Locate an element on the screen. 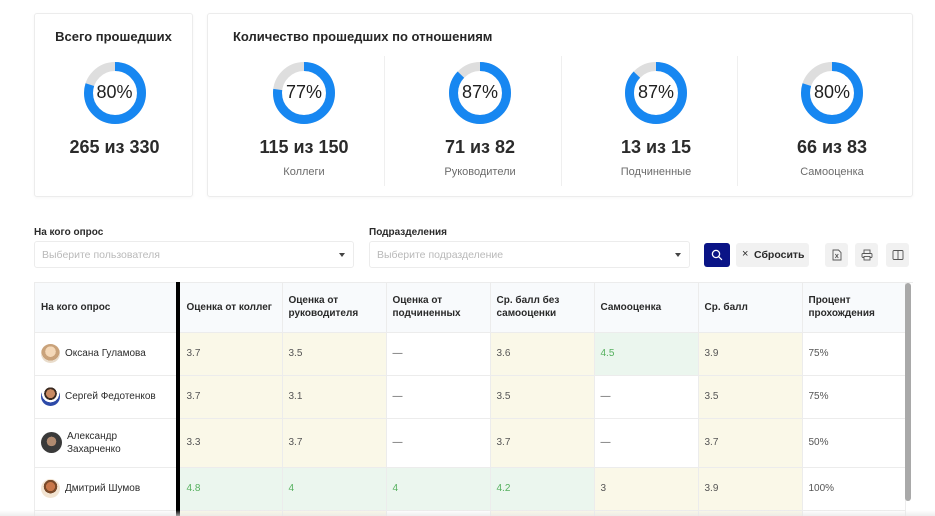  user-filter-label: На кого опрос is located at coordinates (69, 232).